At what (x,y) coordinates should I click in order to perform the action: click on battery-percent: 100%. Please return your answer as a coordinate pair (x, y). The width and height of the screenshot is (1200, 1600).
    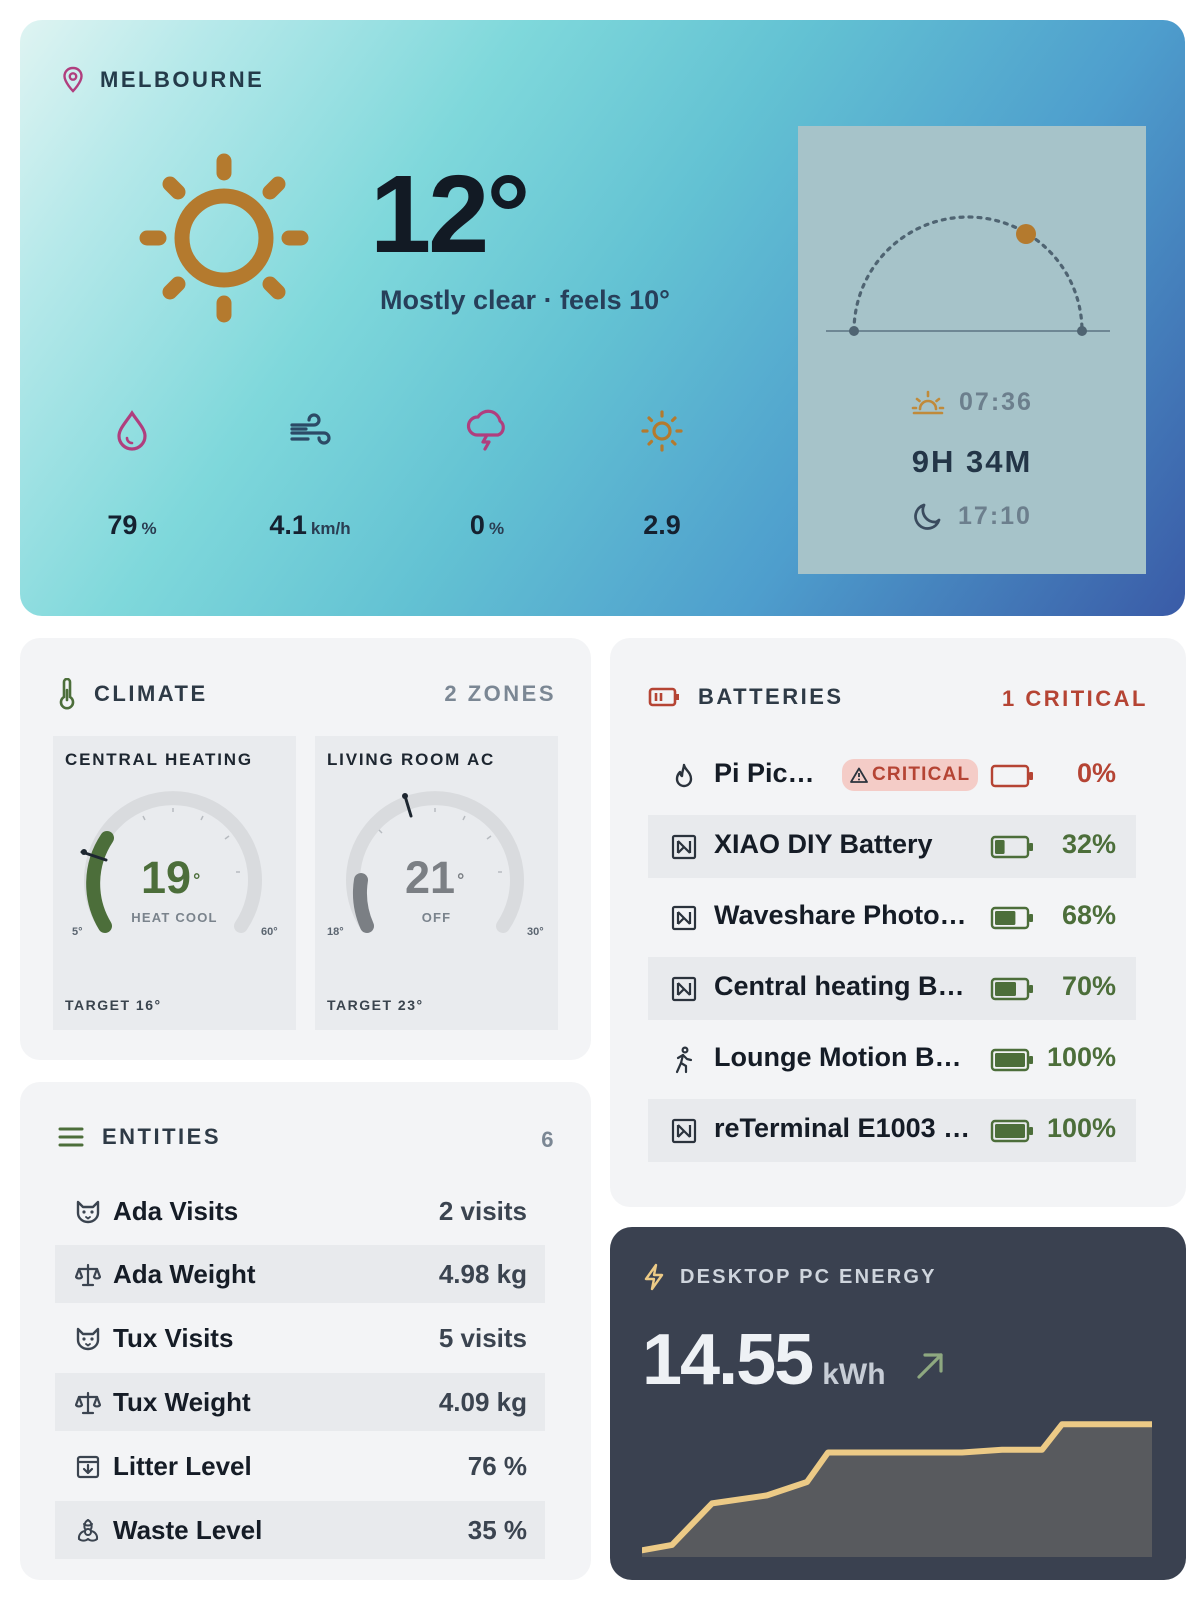
    Looking at the image, I should click on (1081, 1128).